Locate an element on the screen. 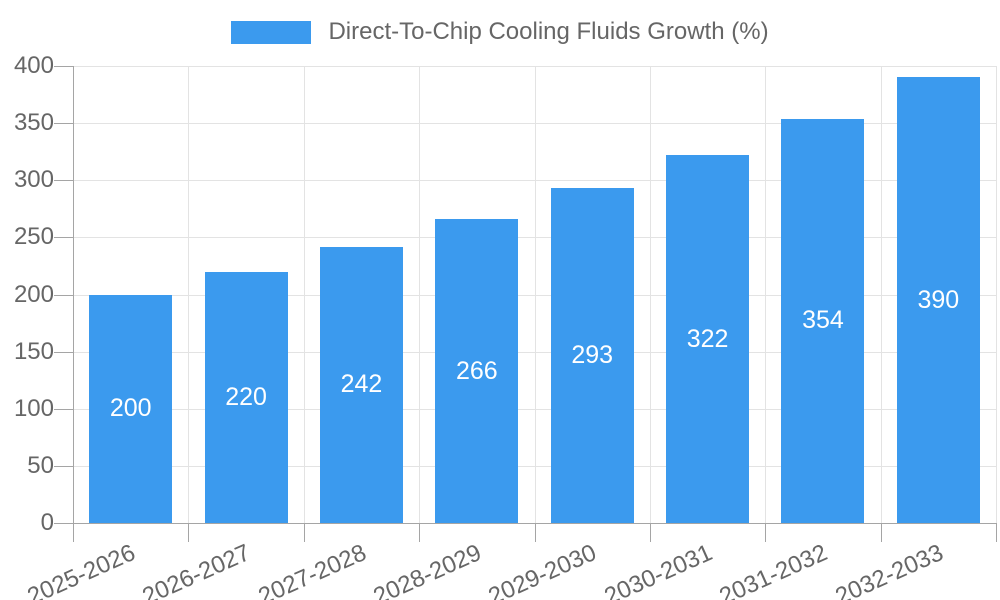  y-axis-tick-label: 400 is located at coordinates (33, 65).